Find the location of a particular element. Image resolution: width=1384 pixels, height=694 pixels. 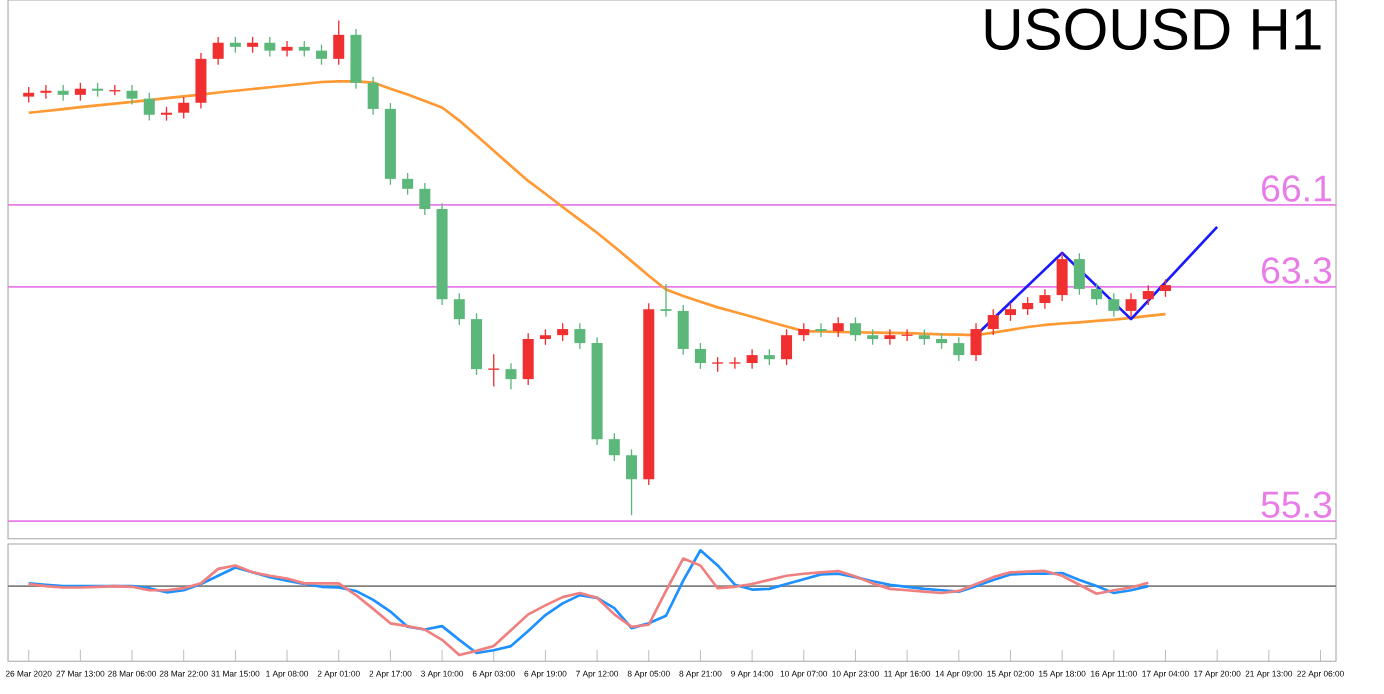

ref-line-label: 66.1 is located at coordinates (1296, 189).